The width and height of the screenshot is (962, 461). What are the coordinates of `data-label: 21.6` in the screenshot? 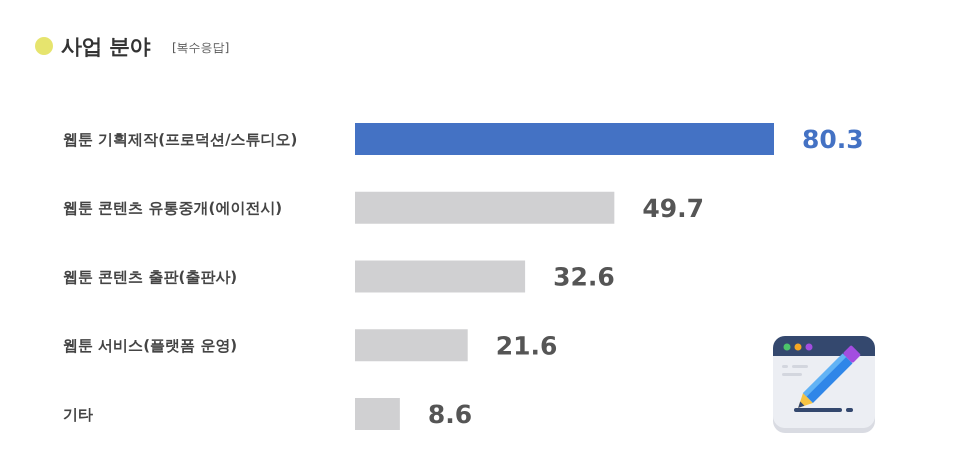 It's located at (527, 345).